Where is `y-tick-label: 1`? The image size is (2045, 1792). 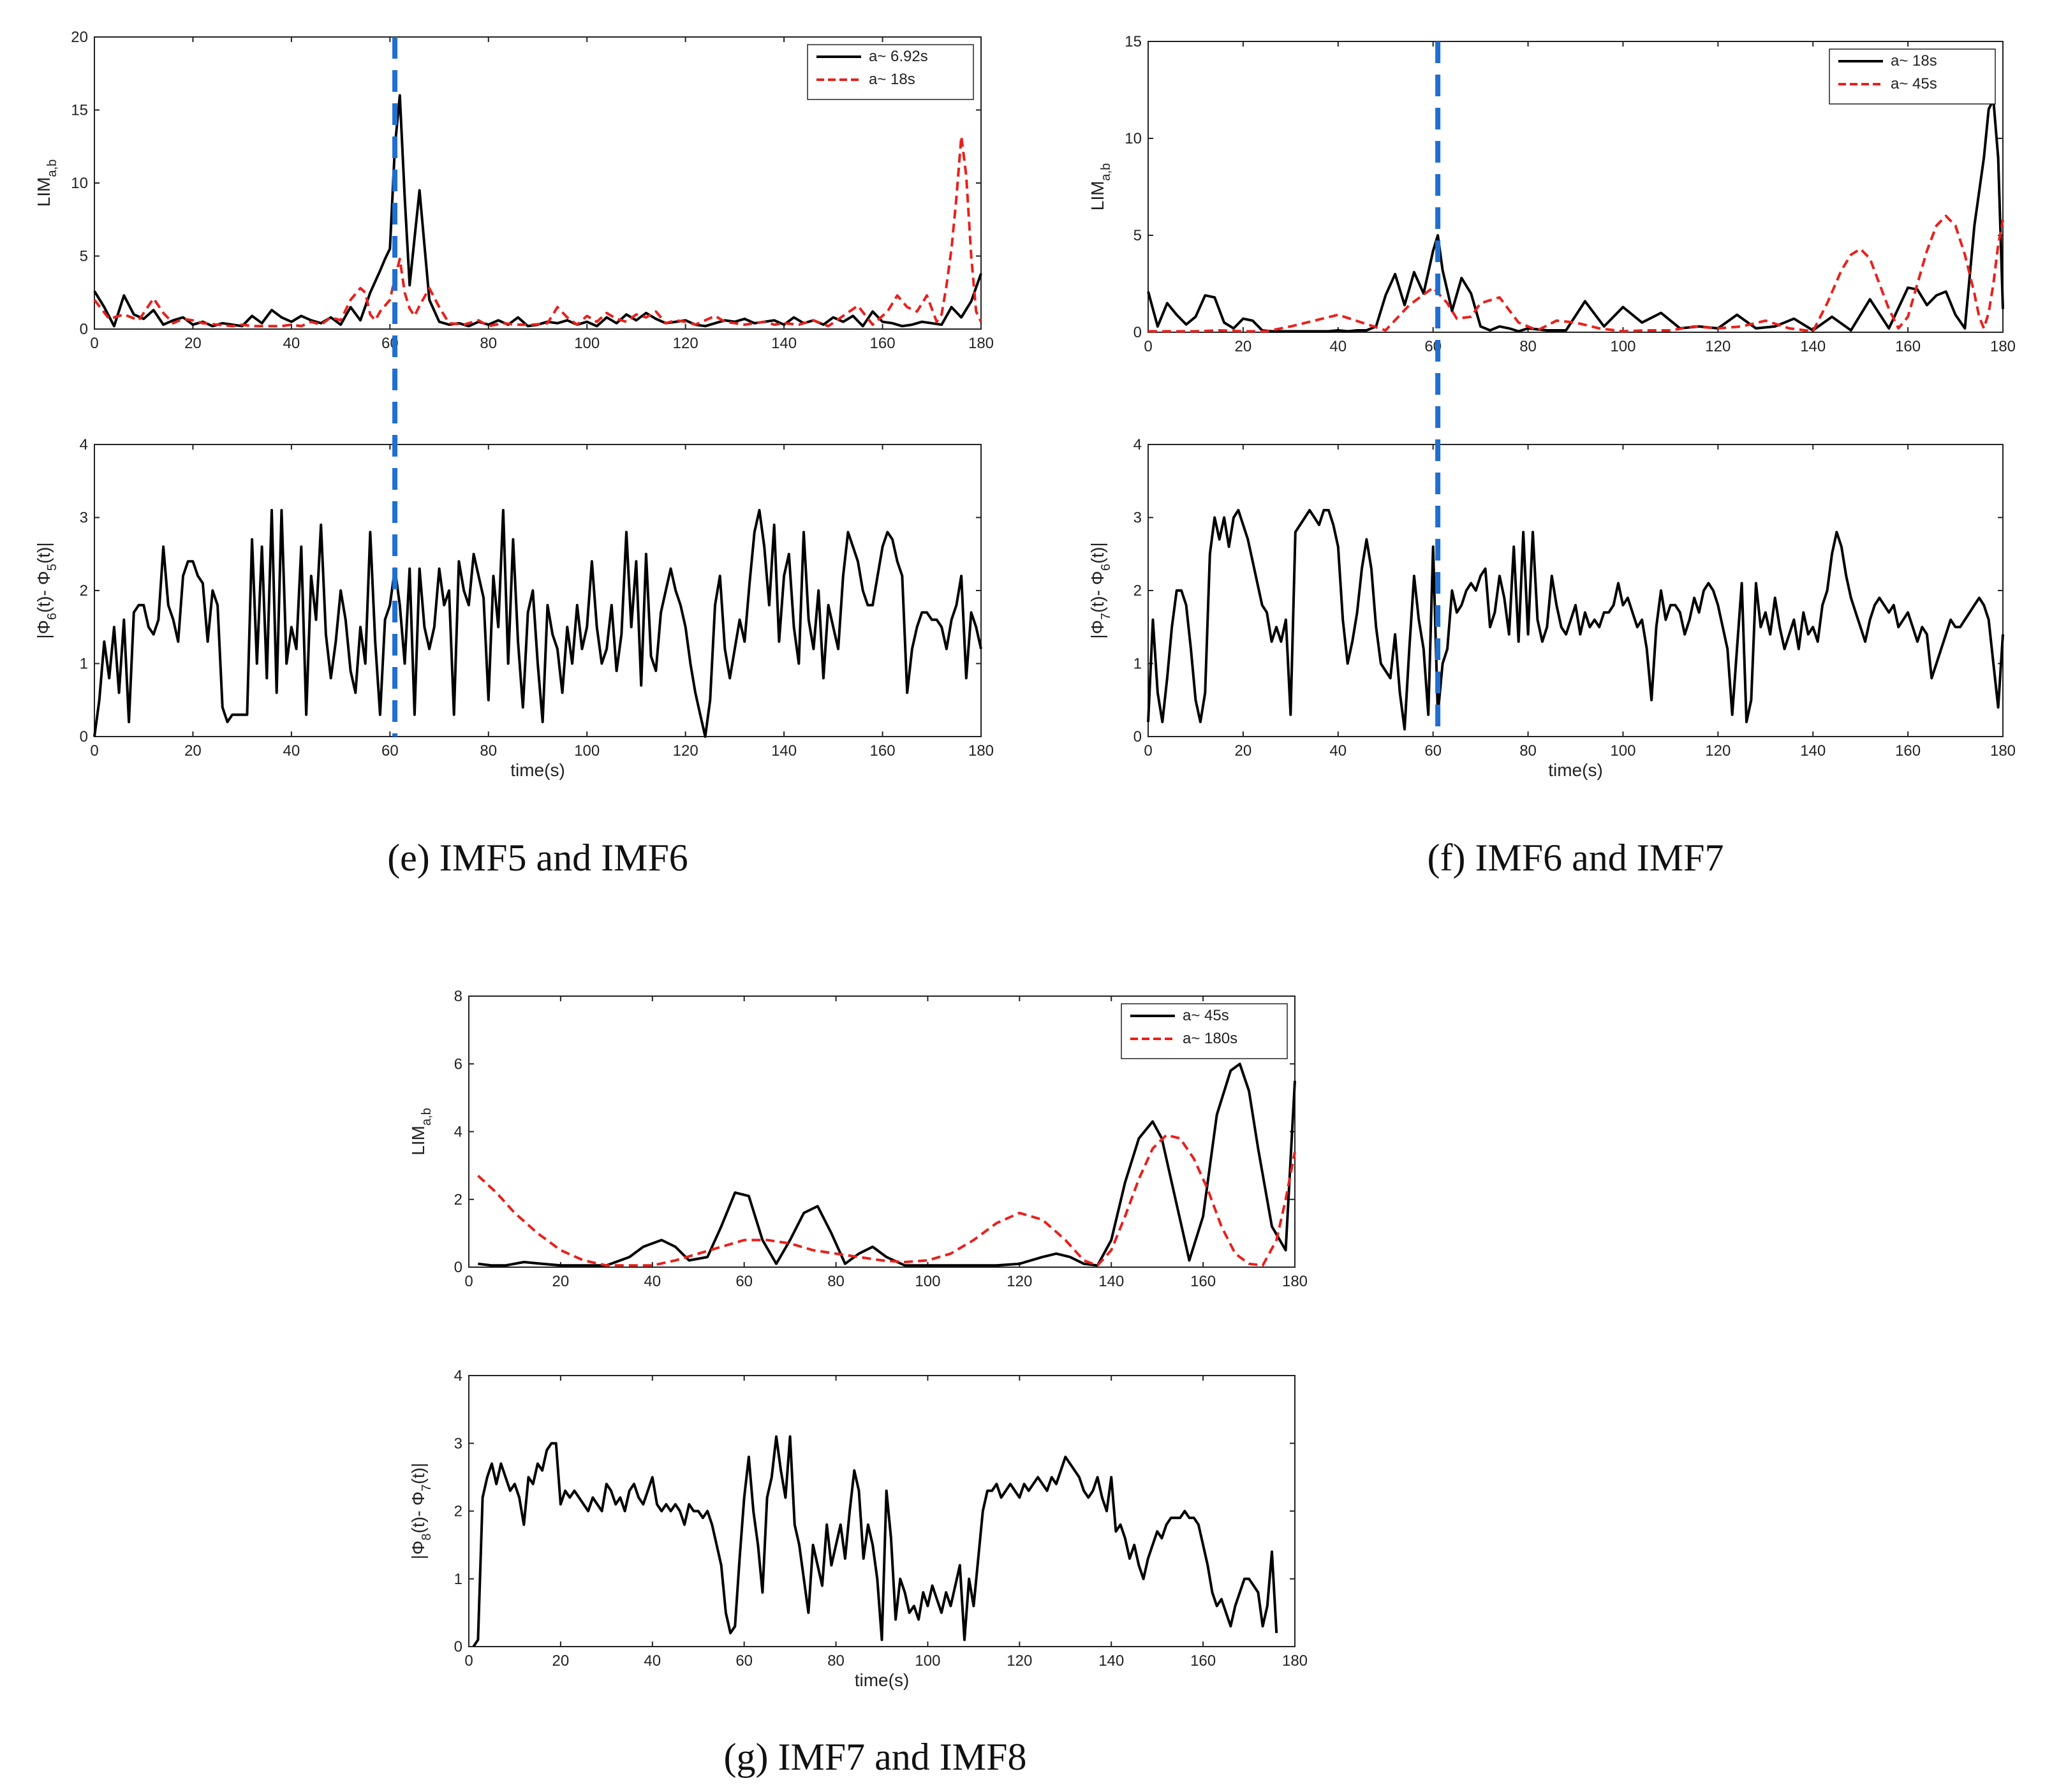 y-tick-label: 1 is located at coordinates (84, 664).